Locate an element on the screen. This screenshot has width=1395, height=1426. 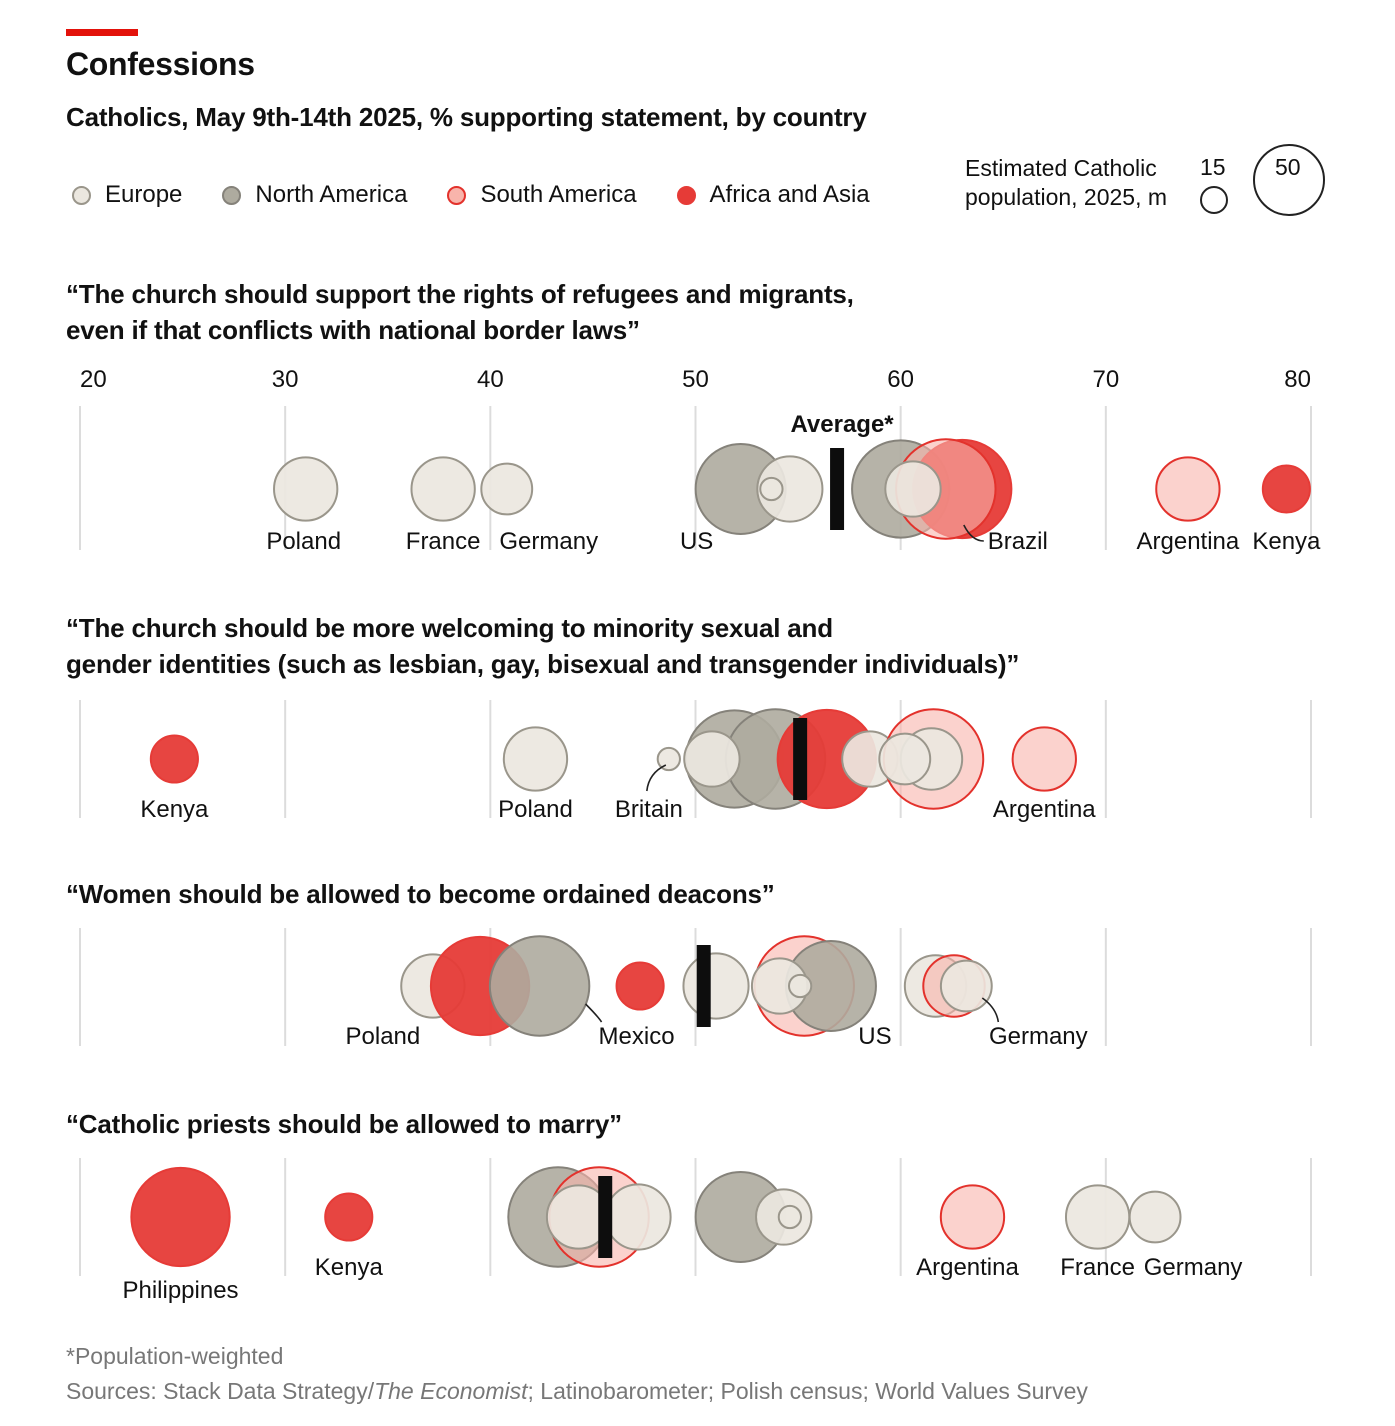
legend-dot-north-america is located at coordinates (232, 195).